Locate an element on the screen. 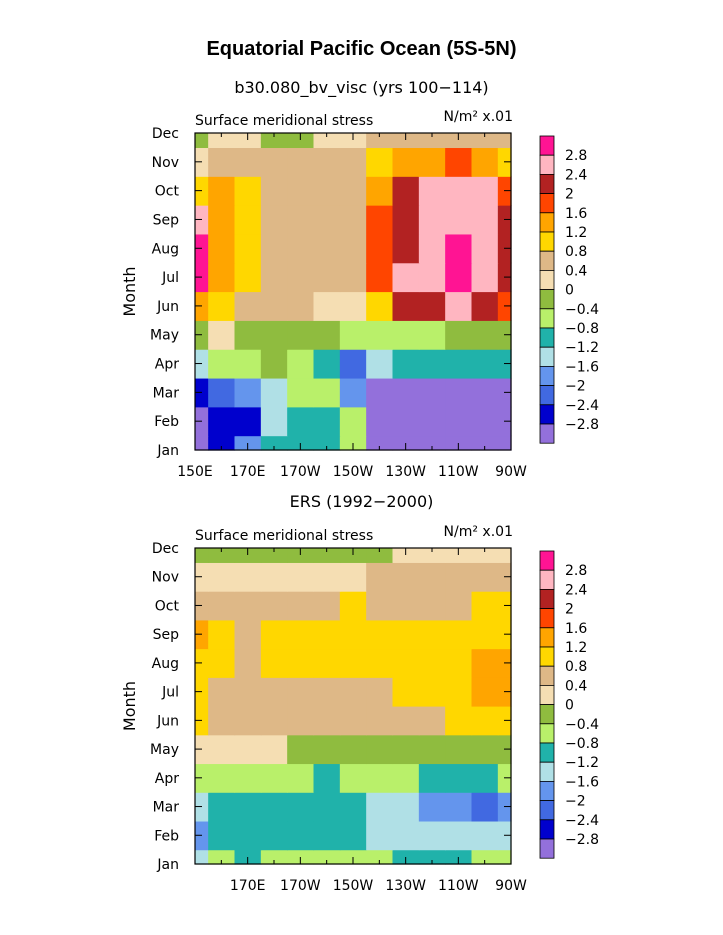  y-tick-label: Sep is located at coordinates (166, 635).